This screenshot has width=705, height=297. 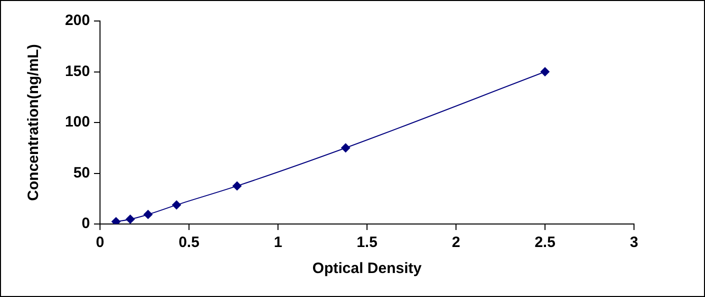 What do you see at coordinates (100, 243) in the screenshot?
I see `x-tick-label: 0` at bounding box center [100, 243].